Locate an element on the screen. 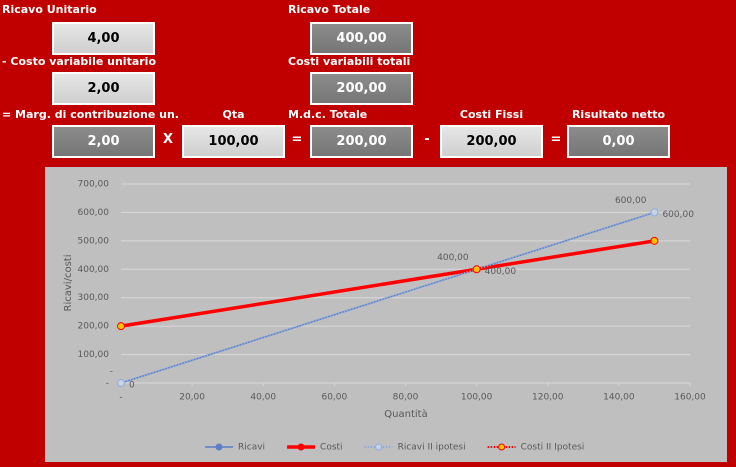  data-label: - is located at coordinates (111, 372).